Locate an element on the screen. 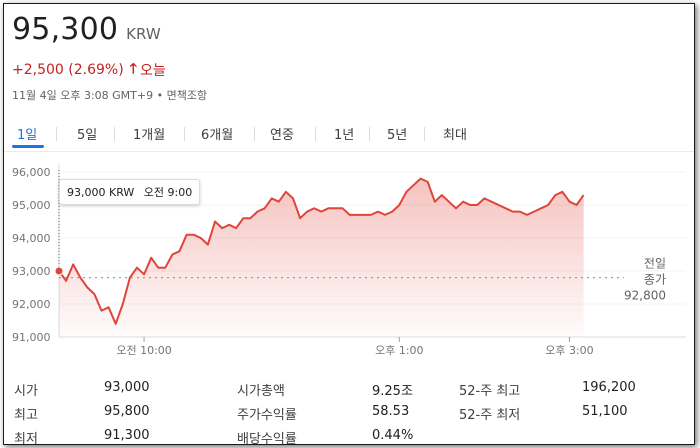 Image resolution: width=700 pixels, height=448 pixels. tab-max: 최대 is located at coordinates (455, 135).